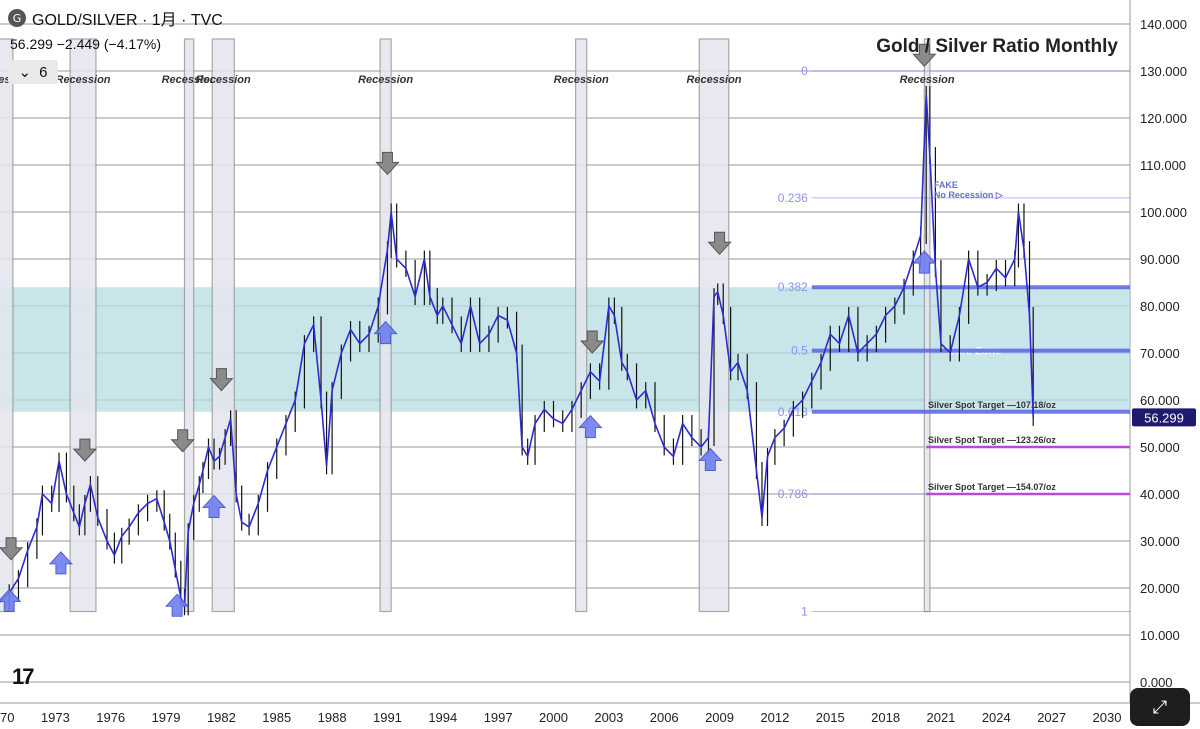  What do you see at coordinates (992, 405) in the screenshot?
I see `target-label: Silver Spot Target —107.18/oz` at bounding box center [992, 405].